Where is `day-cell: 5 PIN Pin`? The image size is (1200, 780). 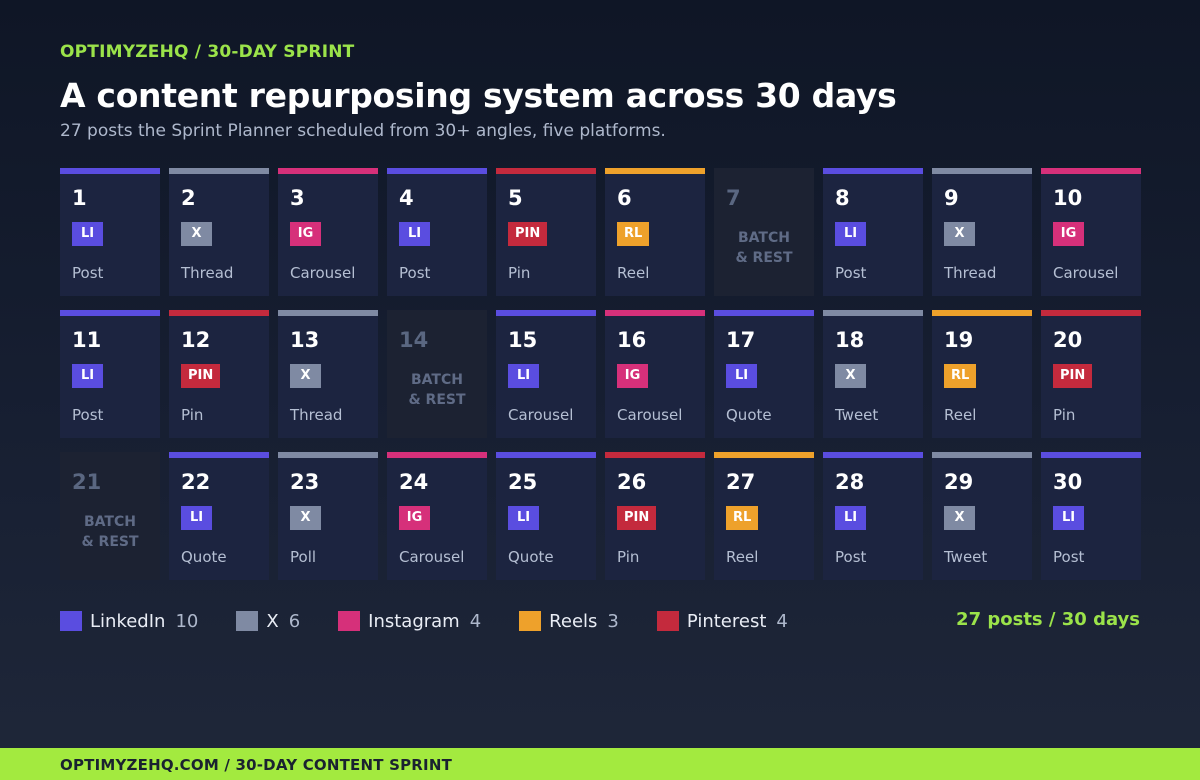
day-cell: 5 PIN Pin is located at coordinates (546, 232).